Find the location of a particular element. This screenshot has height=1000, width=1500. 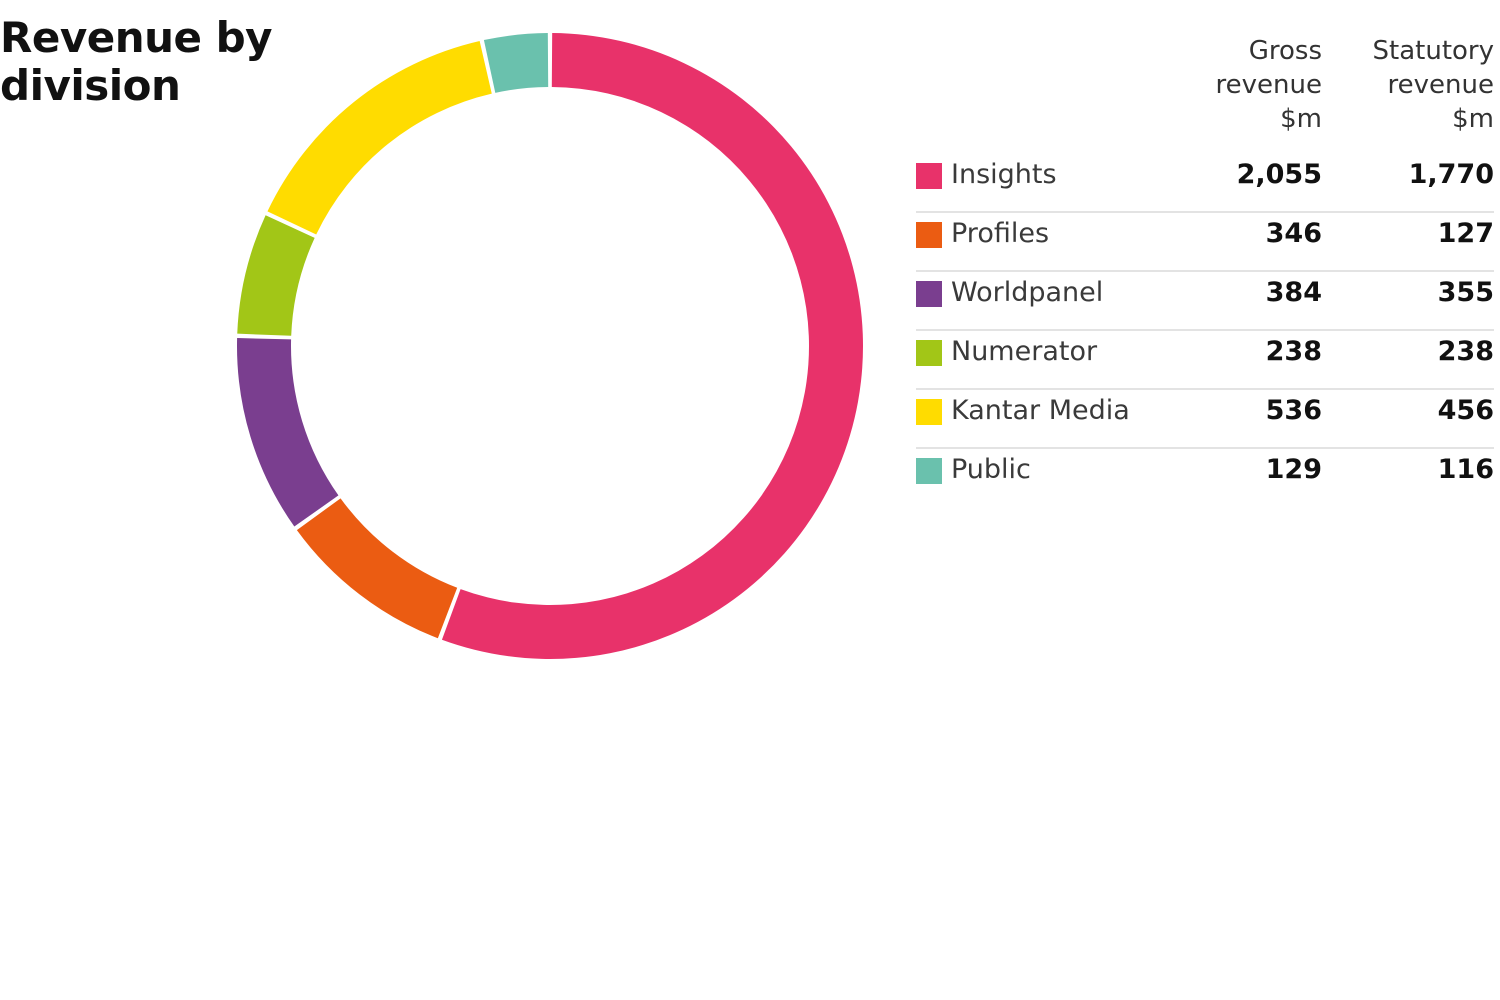

column-header-gross: Gross revenue $m is located at coordinates (1268, 85).